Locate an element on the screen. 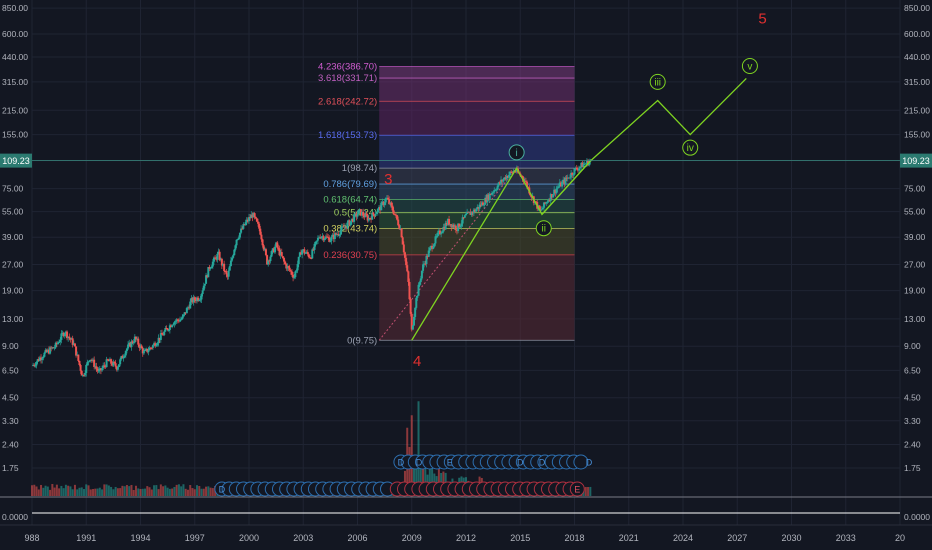  wave-label: i is located at coordinates (517, 153).